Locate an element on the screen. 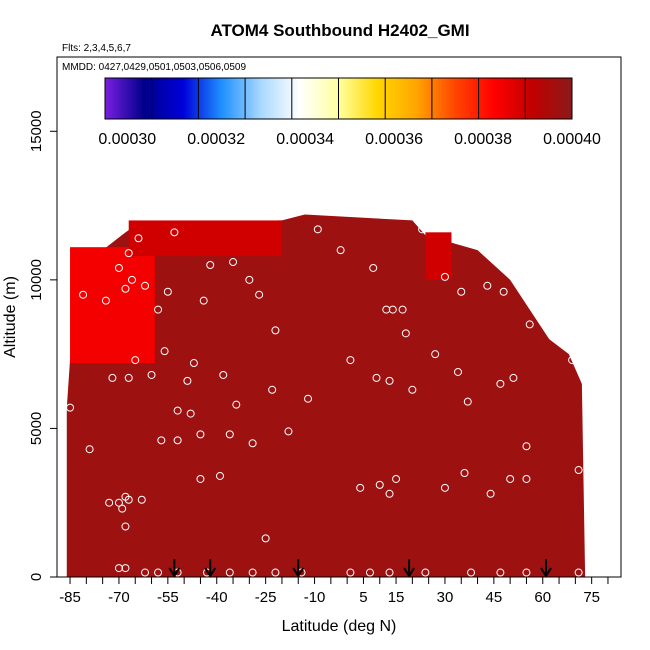 This screenshot has width=650, height=650. x-tick-label: -40 is located at coordinates (217, 597).